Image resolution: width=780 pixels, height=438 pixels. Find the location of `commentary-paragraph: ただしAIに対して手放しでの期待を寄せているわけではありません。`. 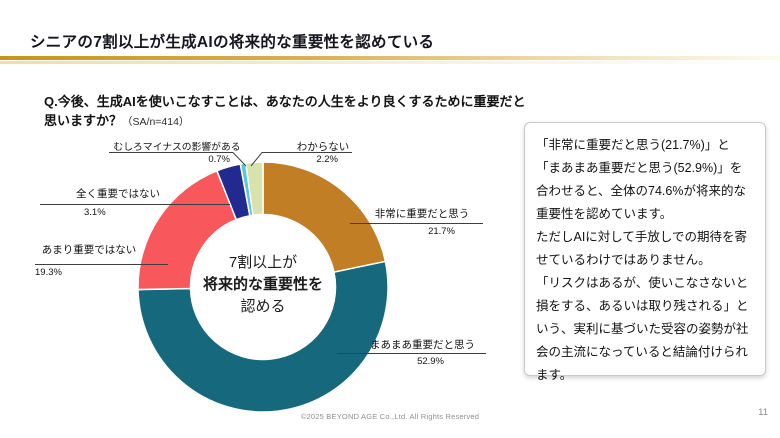

commentary-paragraph: ただしAIに対して手放しでの期待を寄せているわけではありません。 is located at coordinates (642, 248).